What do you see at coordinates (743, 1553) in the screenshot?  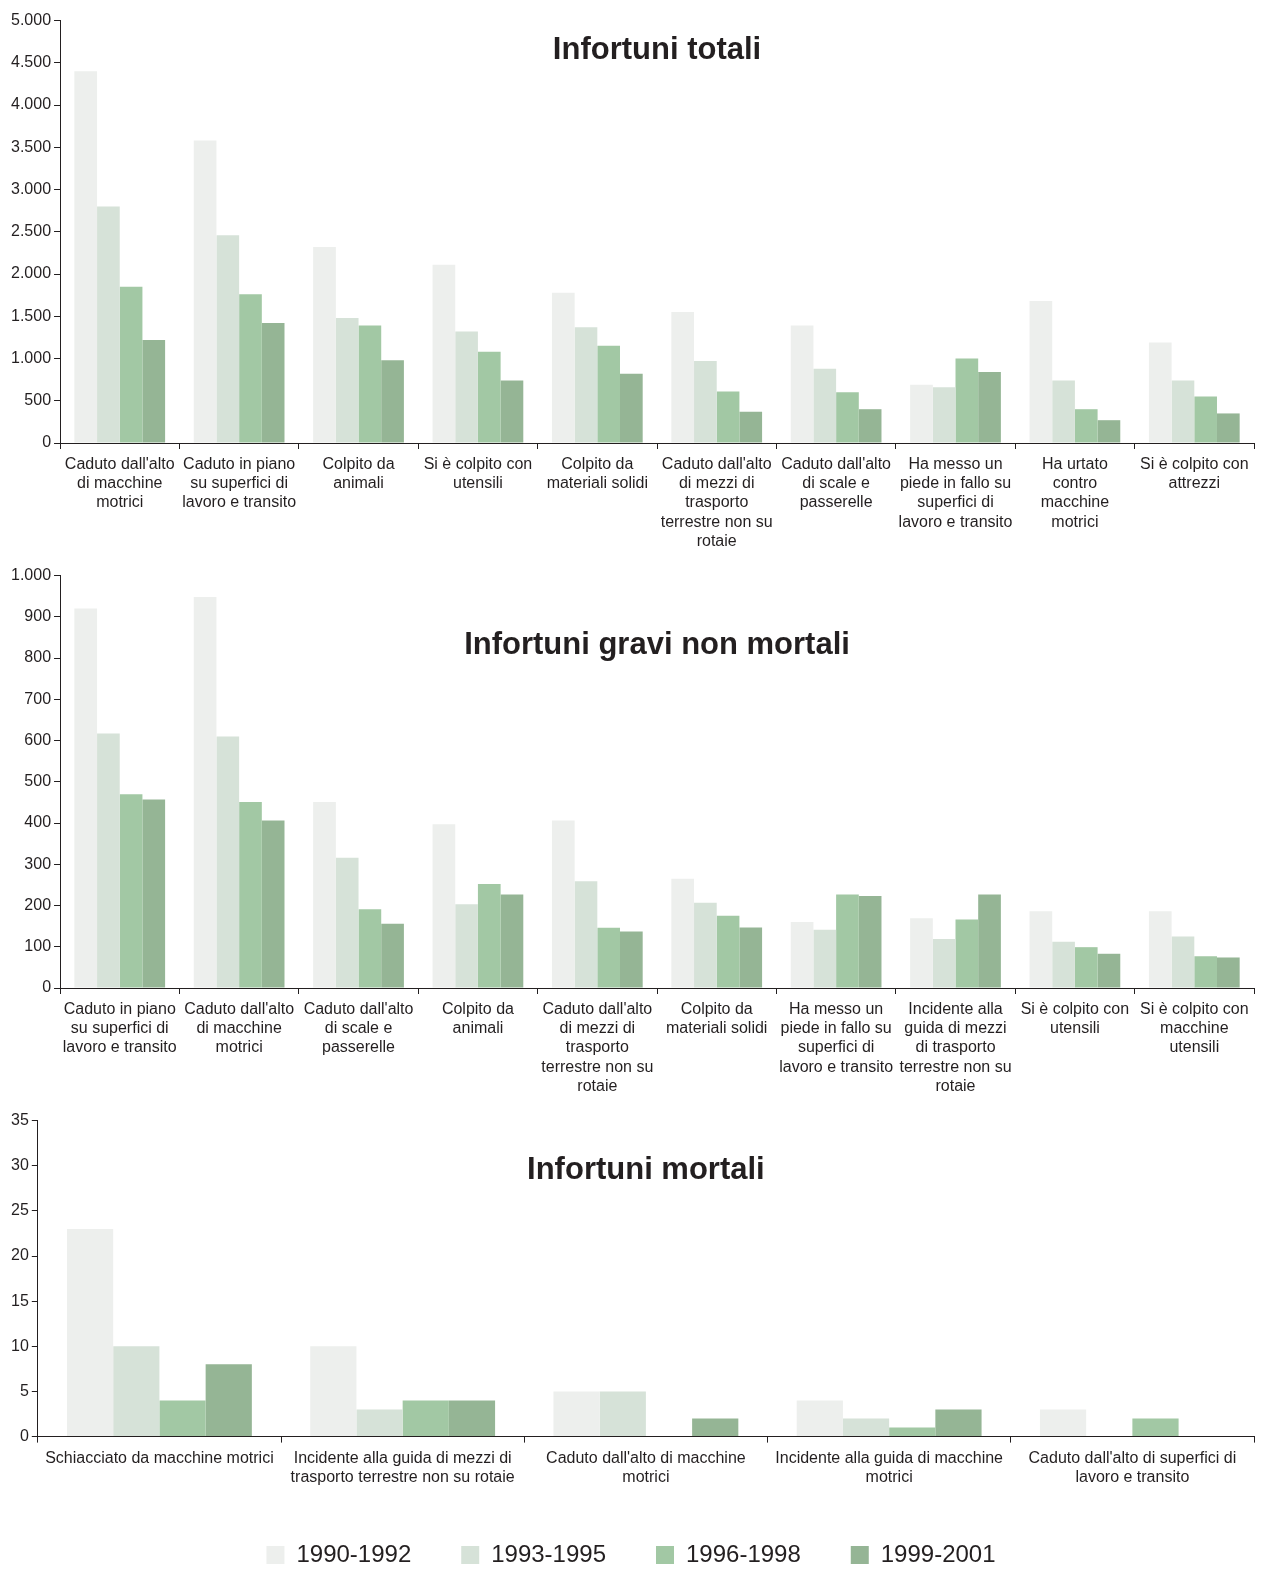 I see `legend-label: 1996-1998` at bounding box center [743, 1553].